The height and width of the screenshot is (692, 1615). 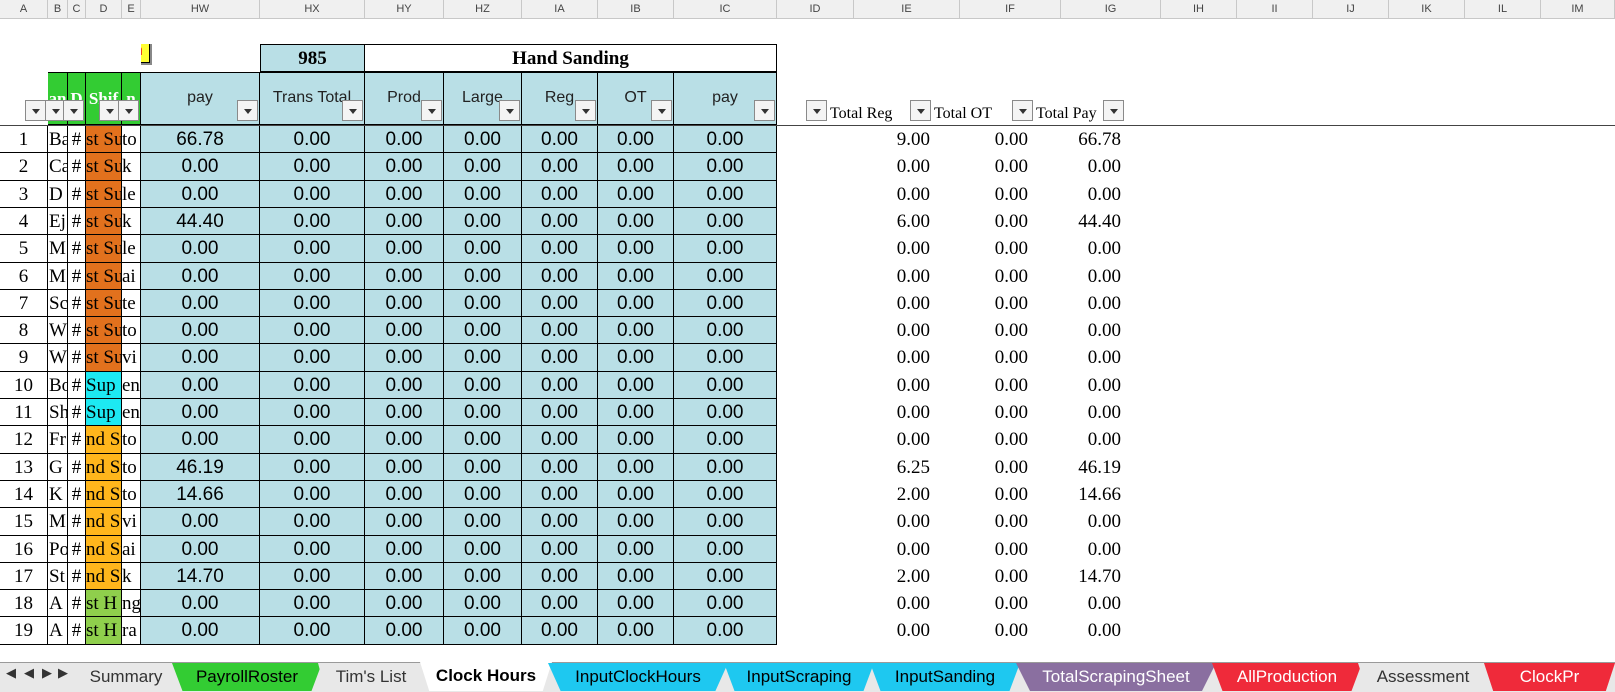 What do you see at coordinates (1351, 9) in the screenshot?
I see `column-letter-ij: IJ` at bounding box center [1351, 9].